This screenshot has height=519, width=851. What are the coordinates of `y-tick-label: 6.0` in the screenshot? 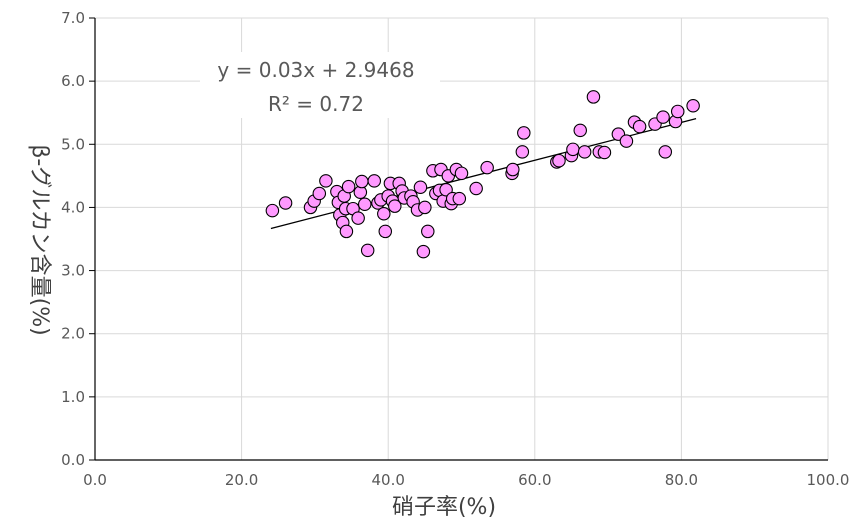 It's located at (73, 81).